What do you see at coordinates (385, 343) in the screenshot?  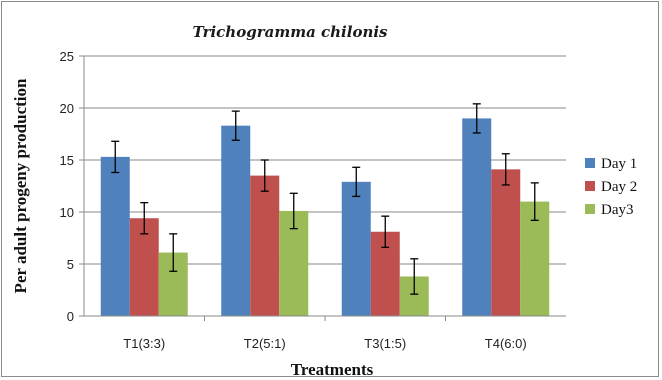 I see `x-tick-label: T3(1:5)` at bounding box center [385, 343].